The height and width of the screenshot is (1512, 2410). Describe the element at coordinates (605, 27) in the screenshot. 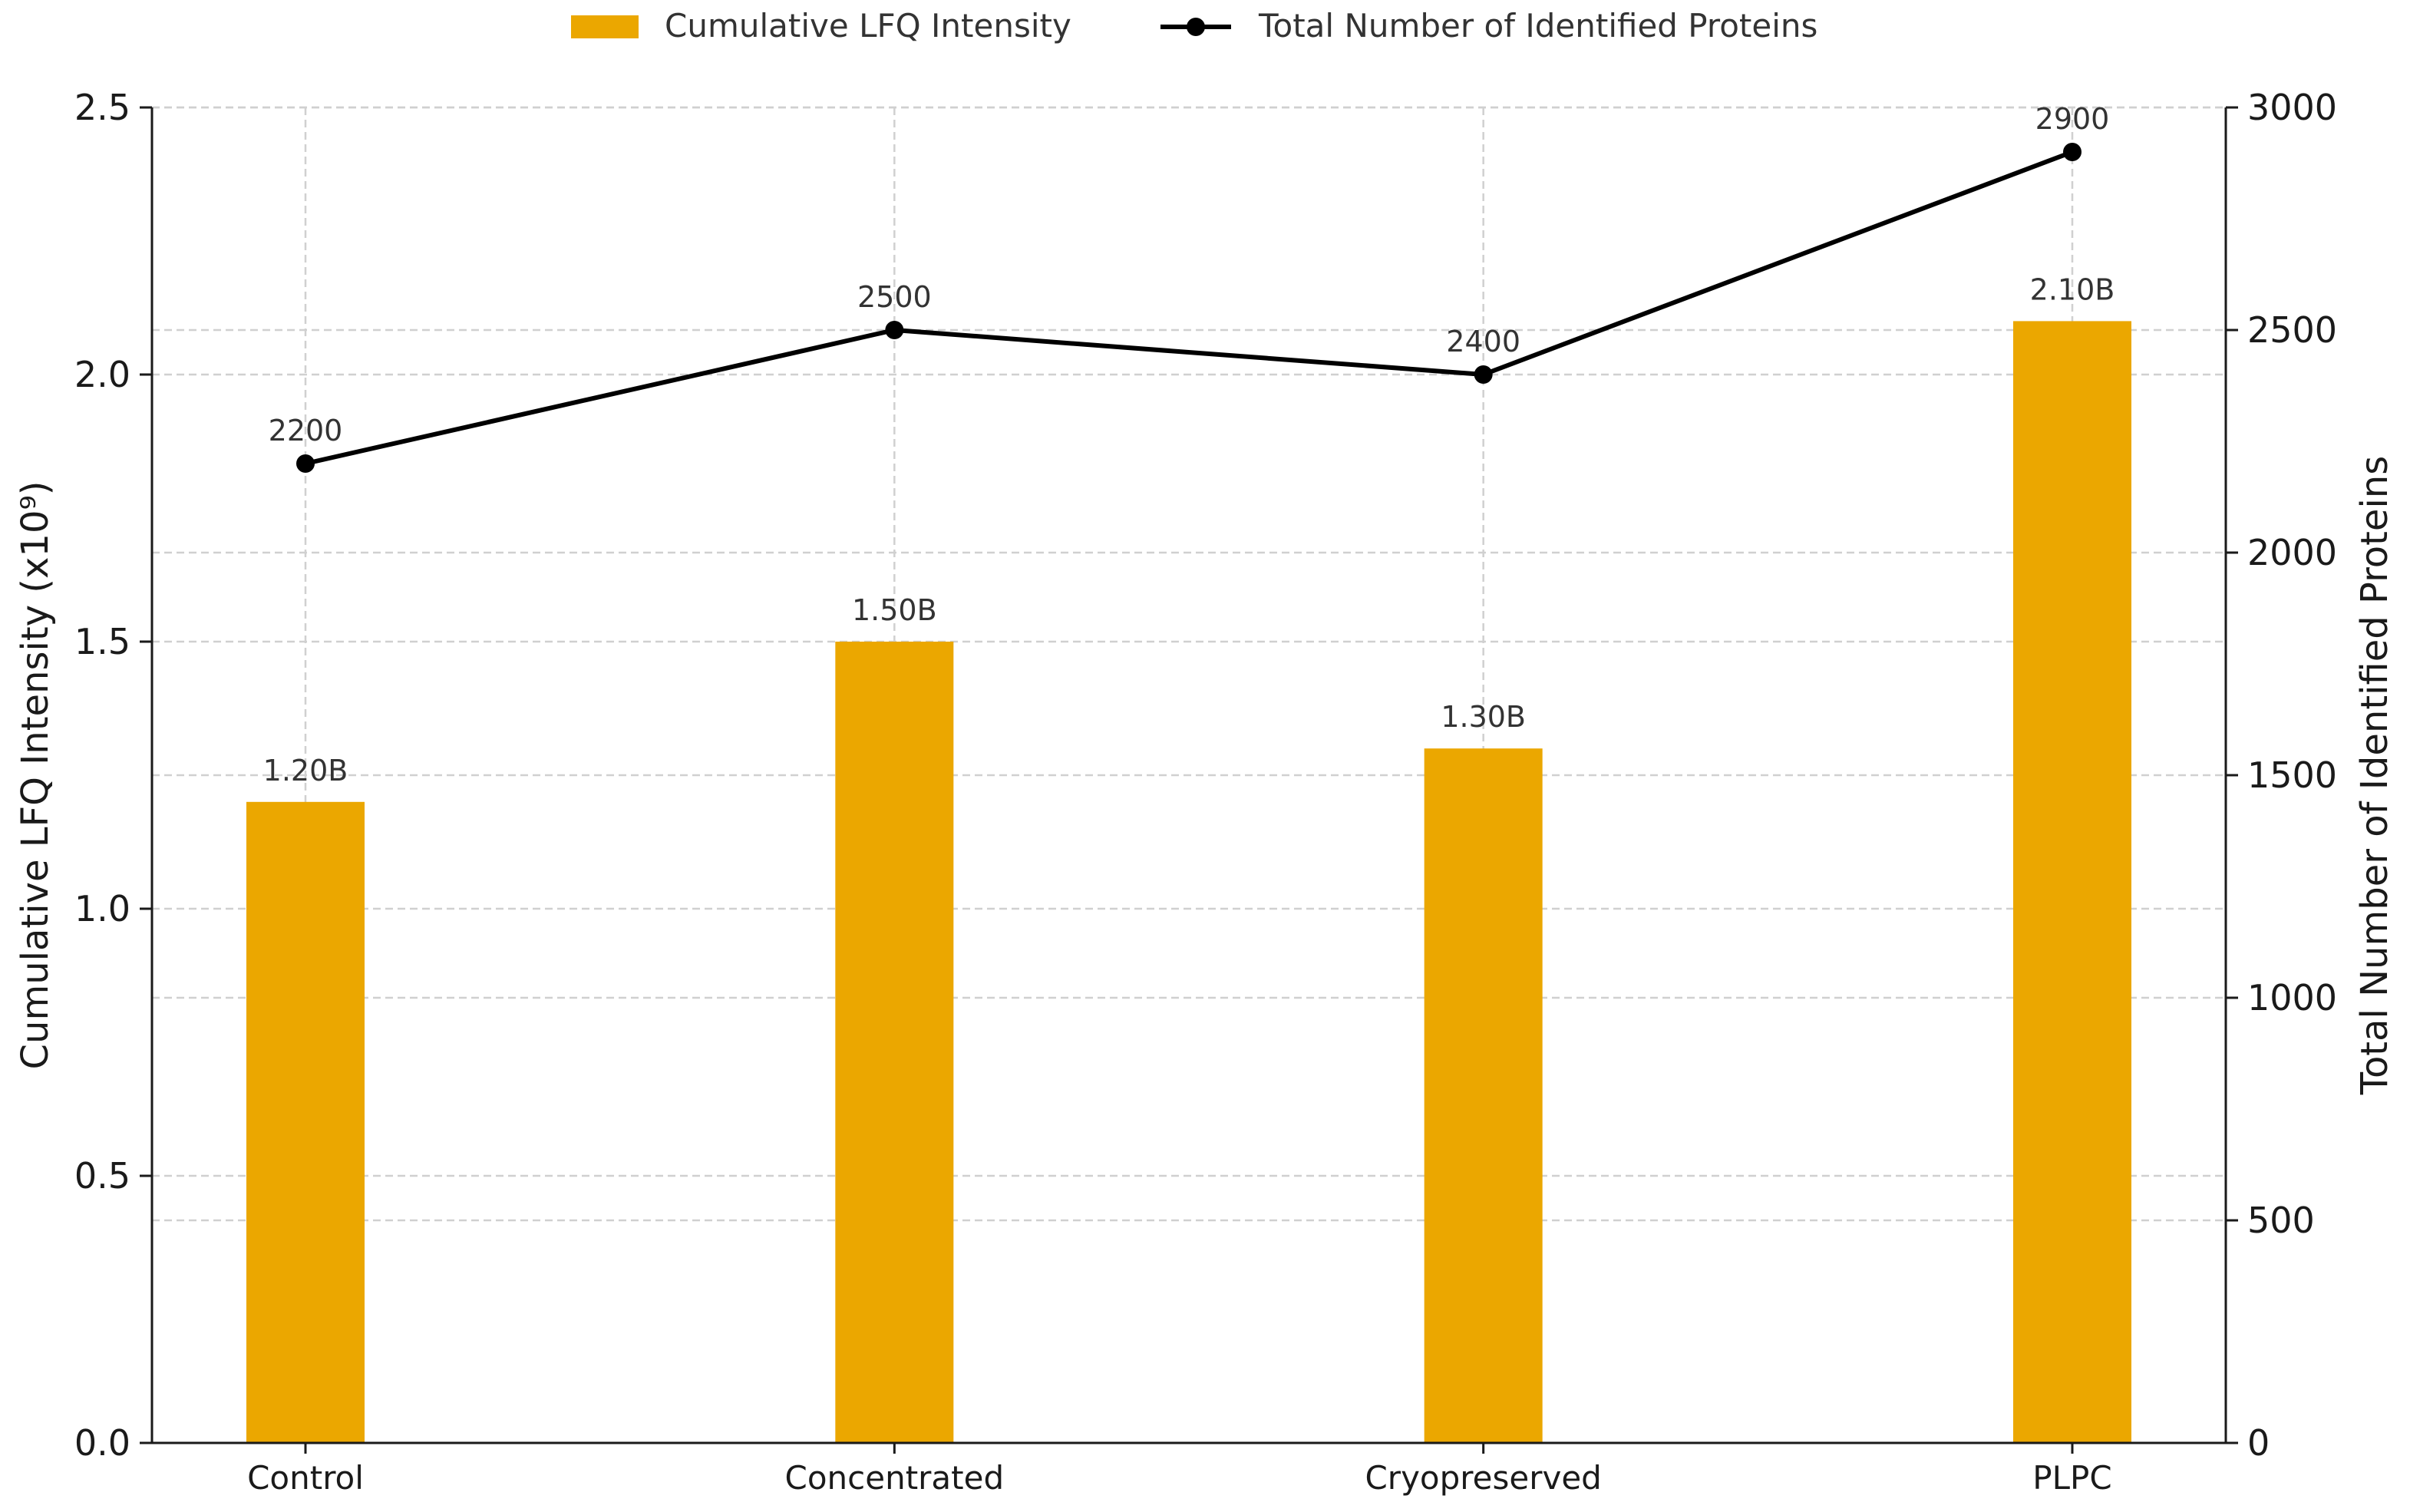

I see `legend-bar-swatch` at that location.